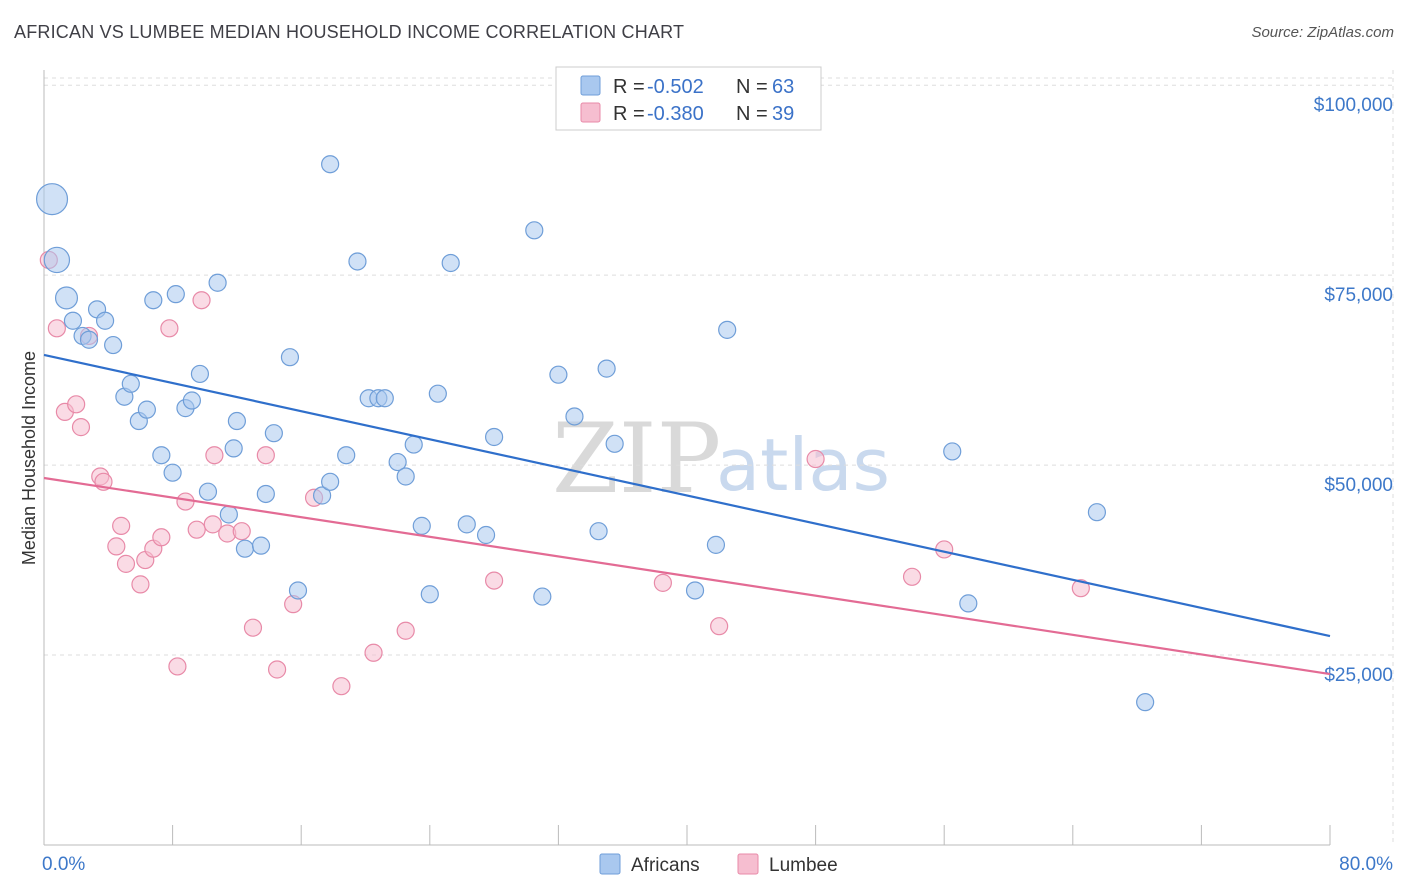  I want to click on stats-lumbee-n-label: N =, so click(752, 114).